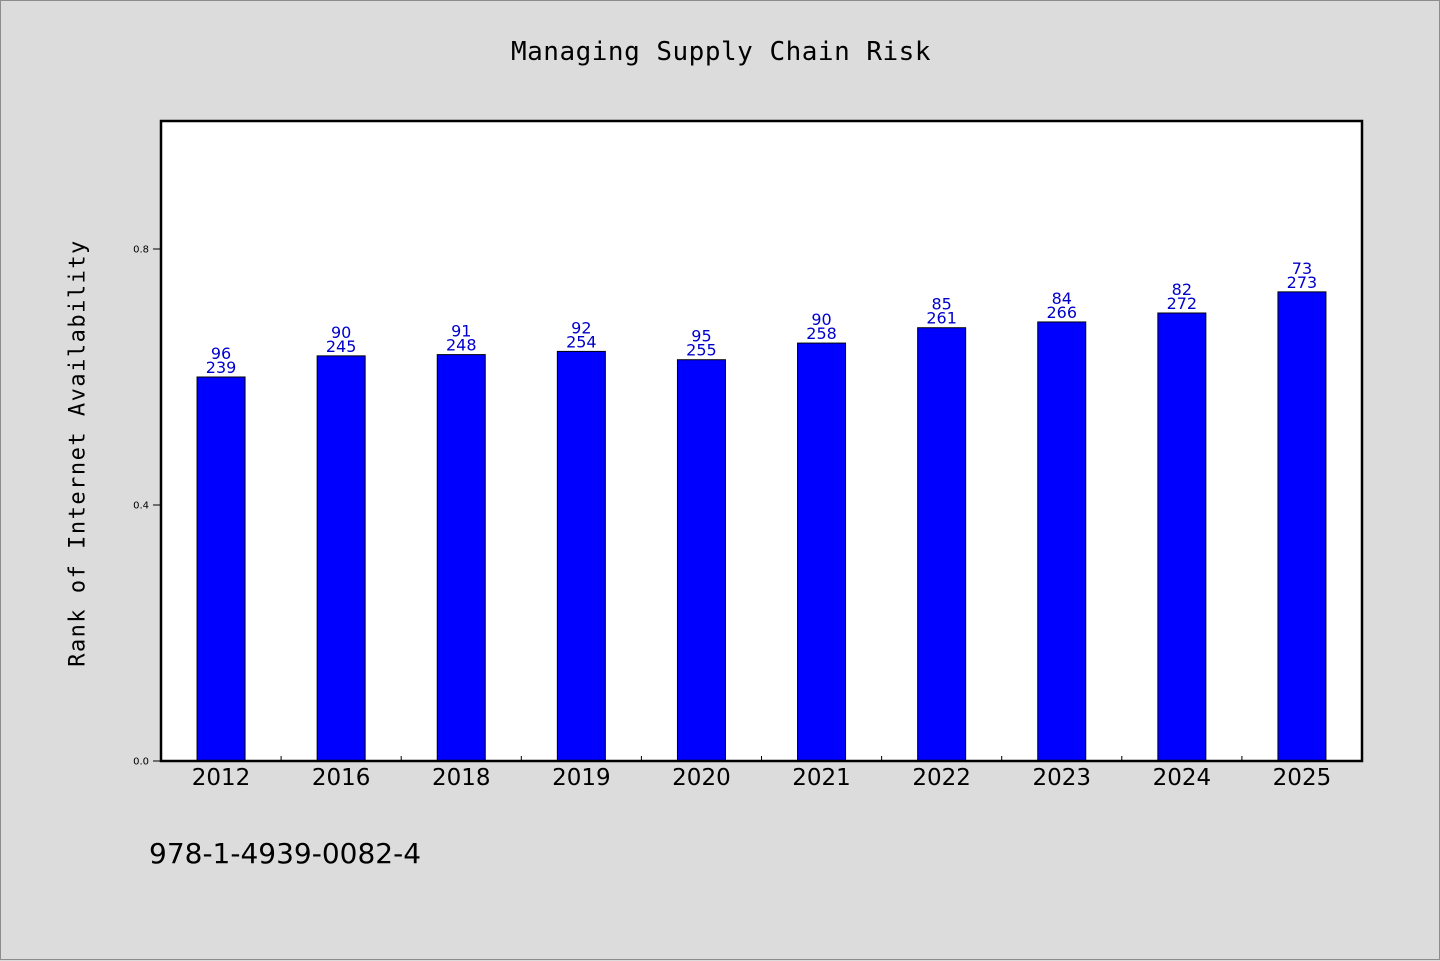  Describe the element at coordinates (822, 552) in the screenshot. I see `bar-2021` at that location.